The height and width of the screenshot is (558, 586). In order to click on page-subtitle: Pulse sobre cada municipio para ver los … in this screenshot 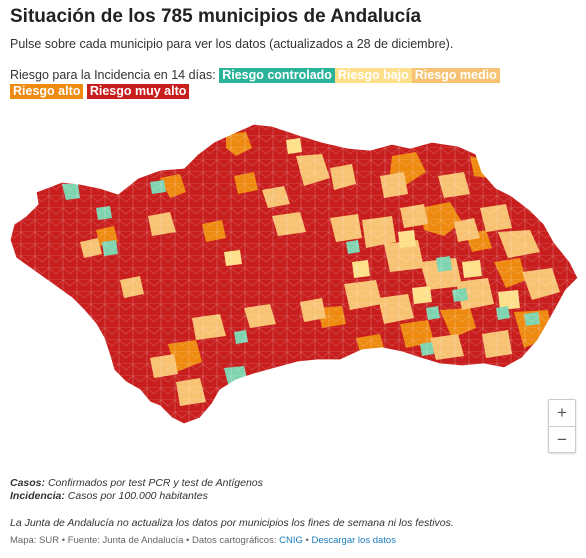, I will do `click(232, 44)`.